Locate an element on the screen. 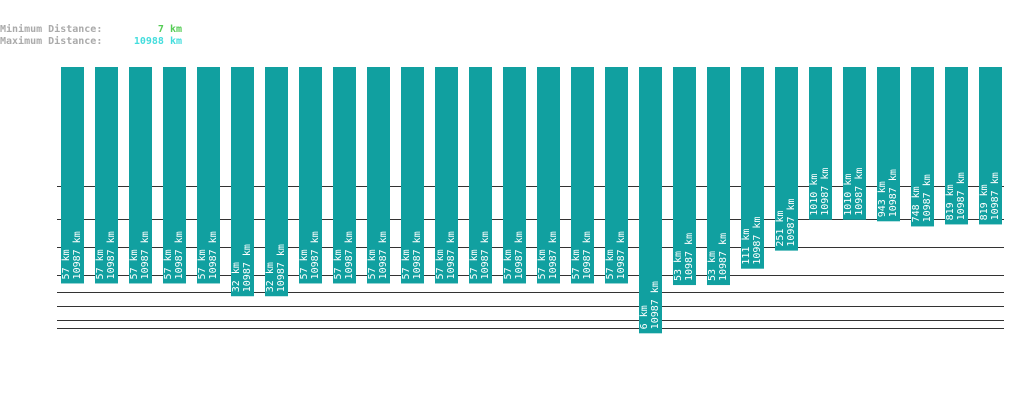 Image resolution: width=1019 pixels, height=402 pixels. stat-label: Minimum Distance: is located at coordinates (51, 29).